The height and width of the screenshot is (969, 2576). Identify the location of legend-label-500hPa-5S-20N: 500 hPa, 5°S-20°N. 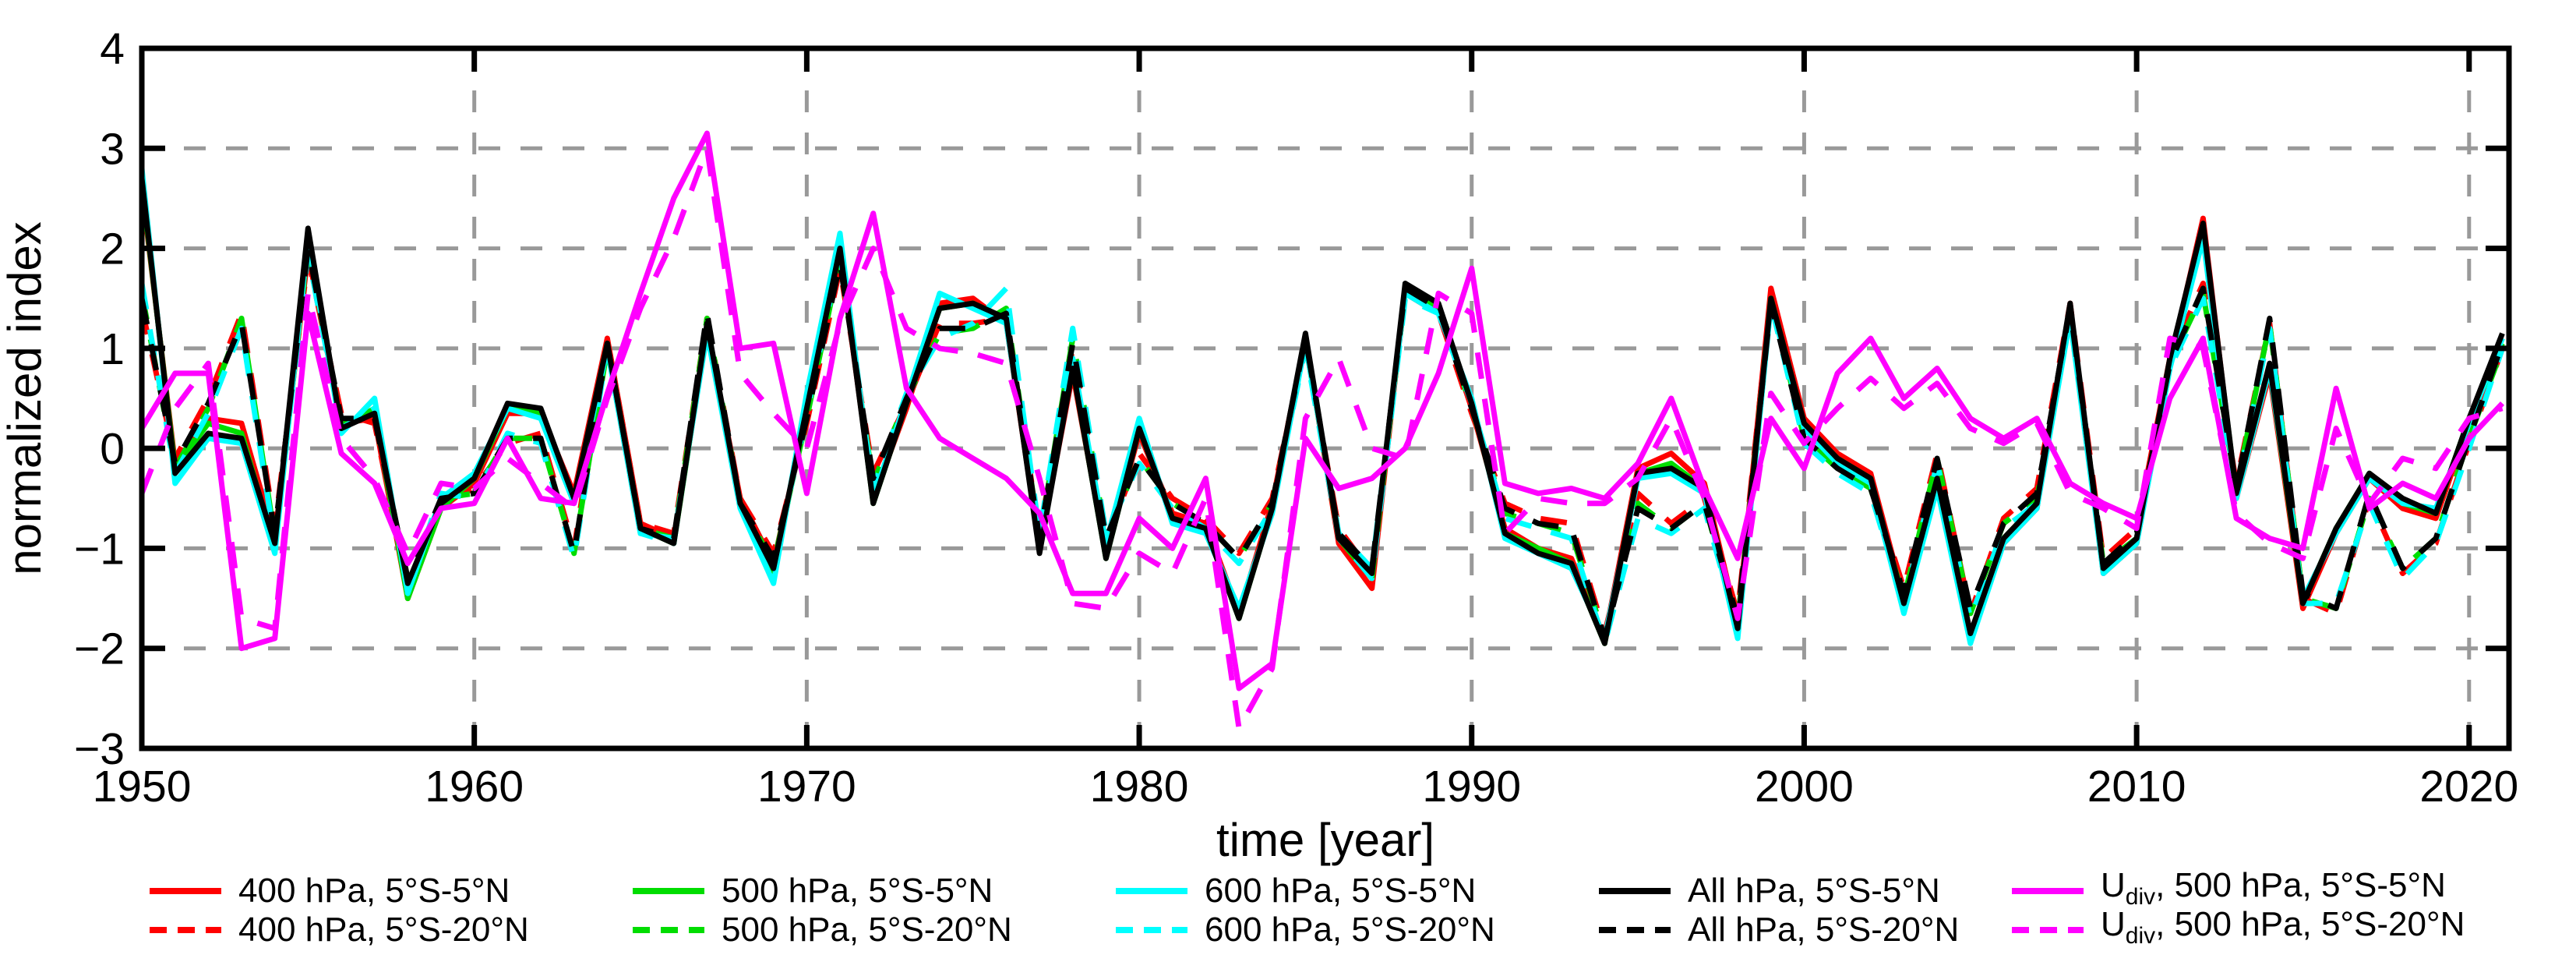
(867, 930).